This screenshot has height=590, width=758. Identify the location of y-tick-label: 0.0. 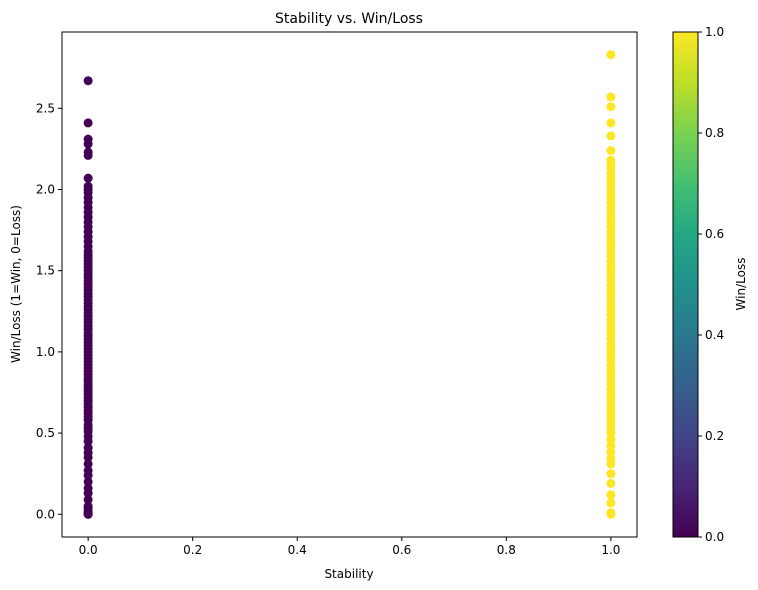
(45, 514).